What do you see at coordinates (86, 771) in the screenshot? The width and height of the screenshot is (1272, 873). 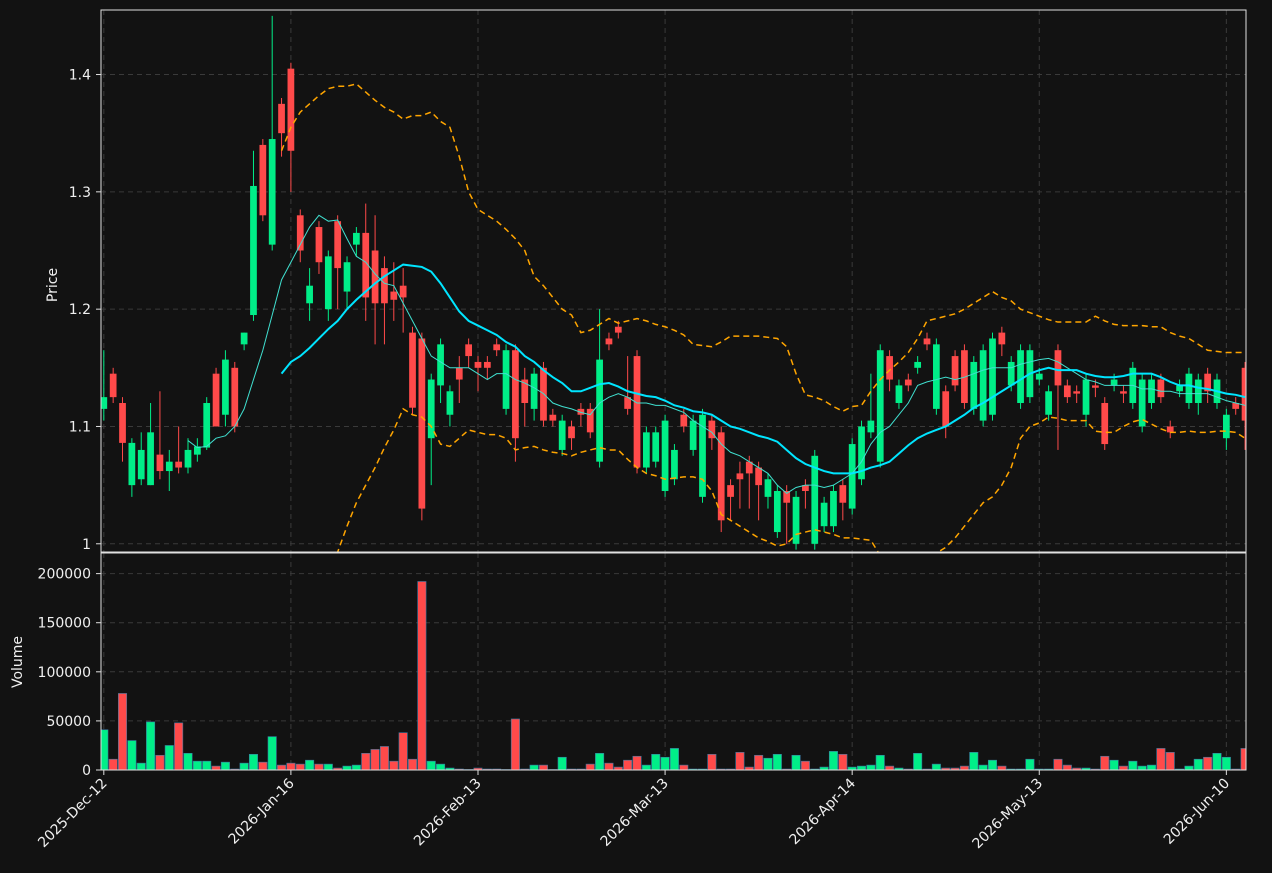 I see `y-tick-label: 0` at bounding box center [86, 771].